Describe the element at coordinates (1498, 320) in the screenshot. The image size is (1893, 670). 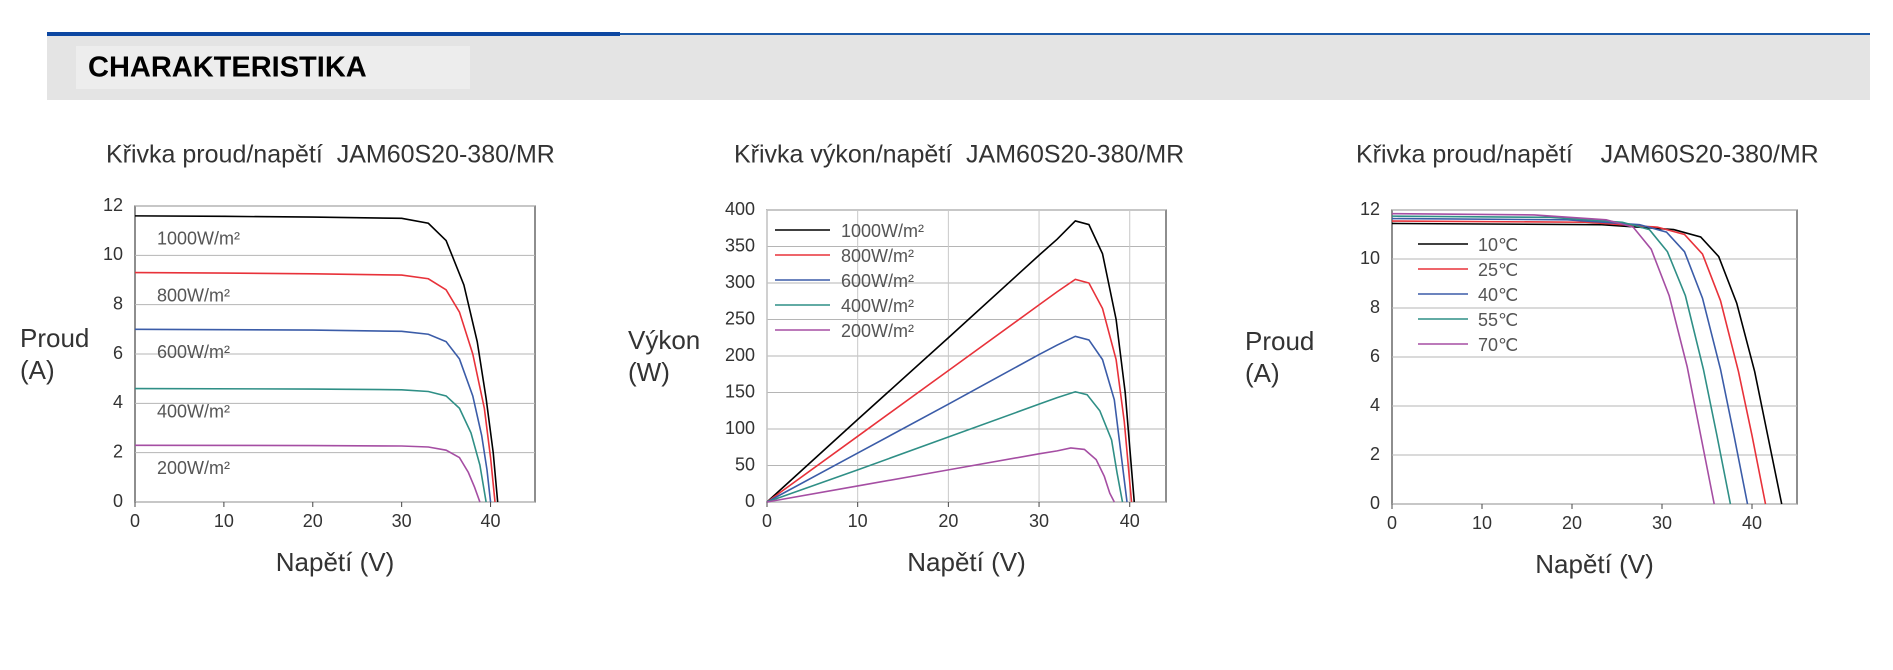
I see `legend-label: 55℃` at that location.